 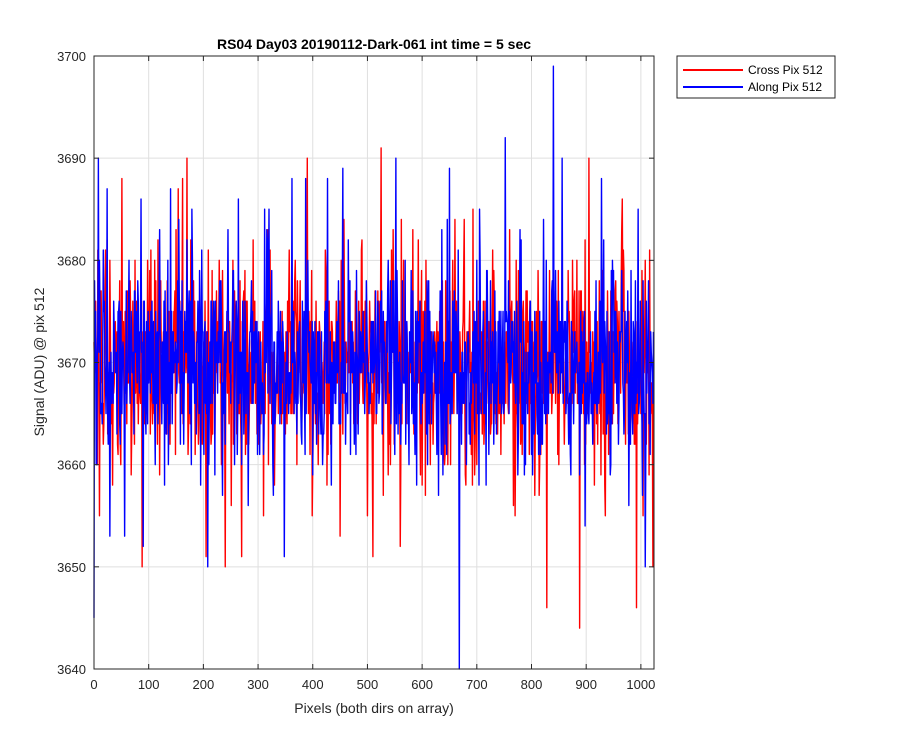 I want to click on legend-box, so click(x=756, y=77).